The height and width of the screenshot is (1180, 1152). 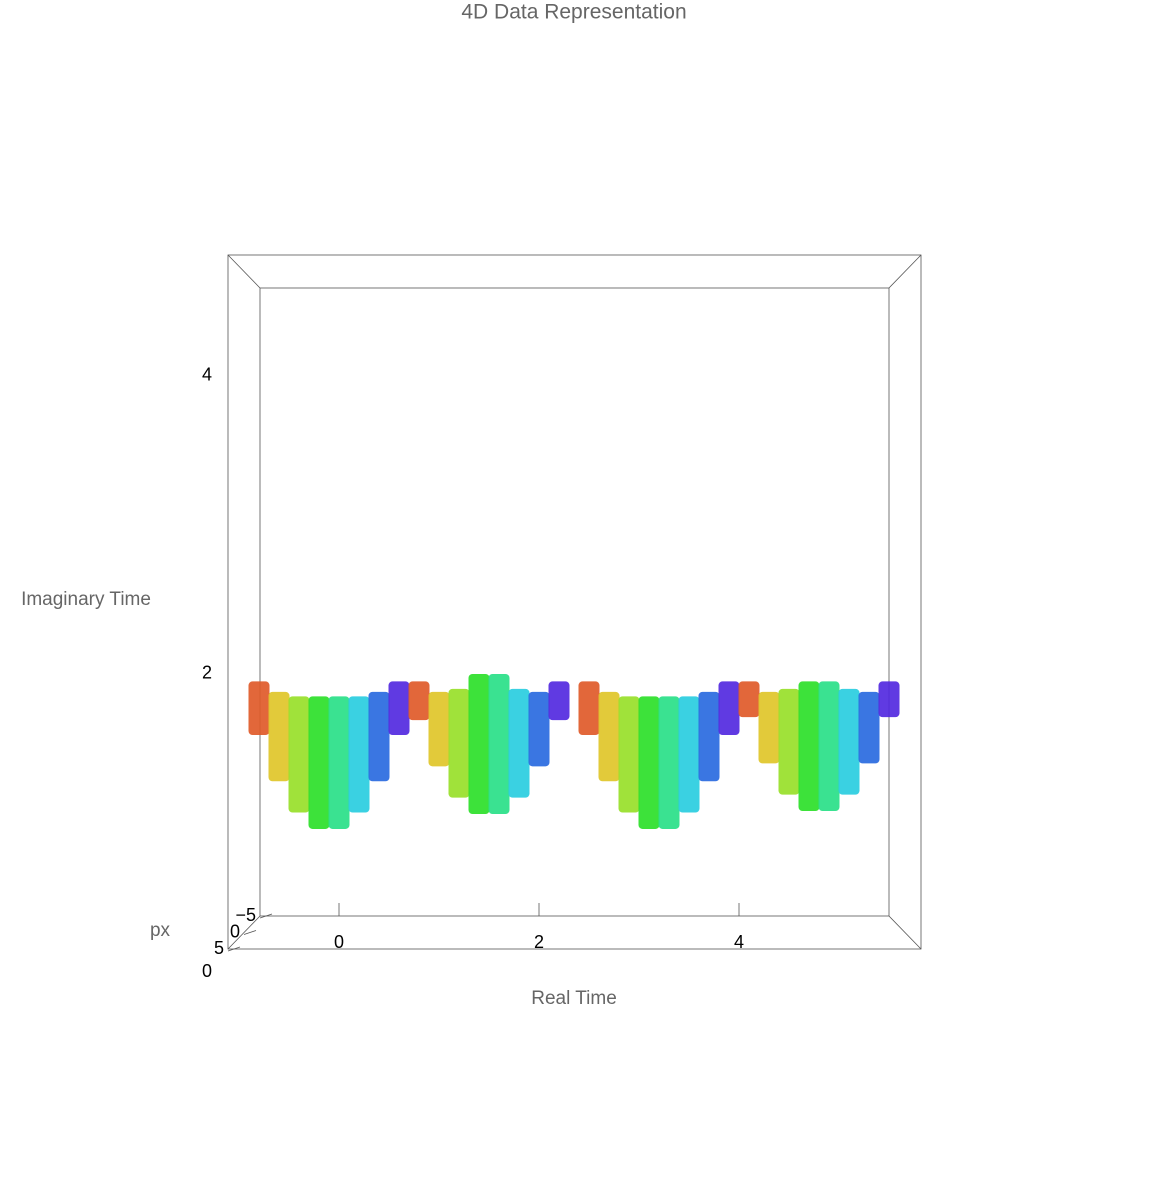 What do you see at coordinates (235, 931) in the screenshot?
I see `z-tick-label: 0` at bounding box center [235, 931].